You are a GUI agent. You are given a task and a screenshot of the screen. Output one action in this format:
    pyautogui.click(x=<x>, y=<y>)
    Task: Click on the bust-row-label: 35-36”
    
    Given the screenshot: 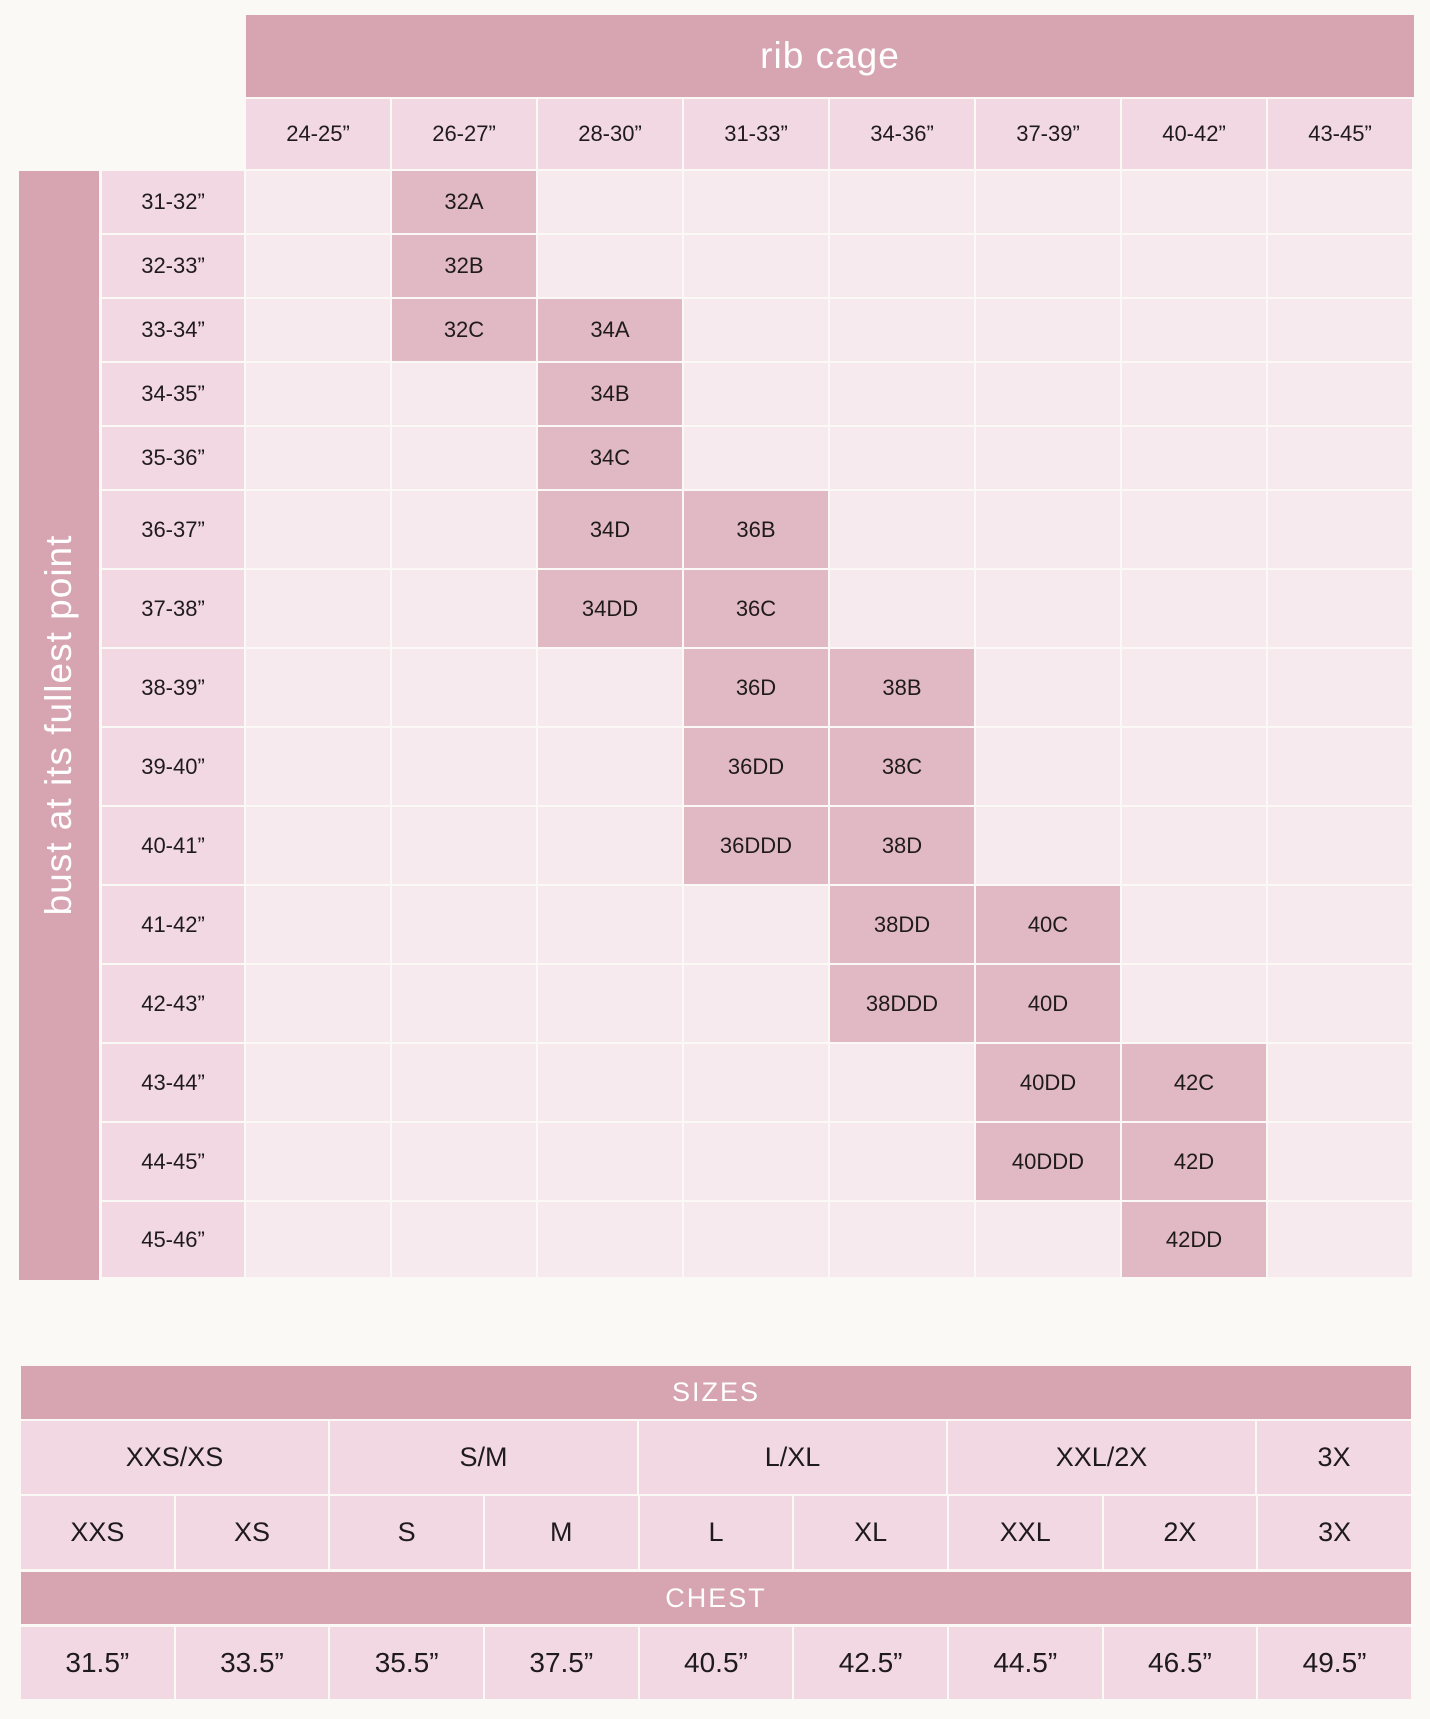 What is the action you would take?
    pyautogui.click(x=173, y=458)
    